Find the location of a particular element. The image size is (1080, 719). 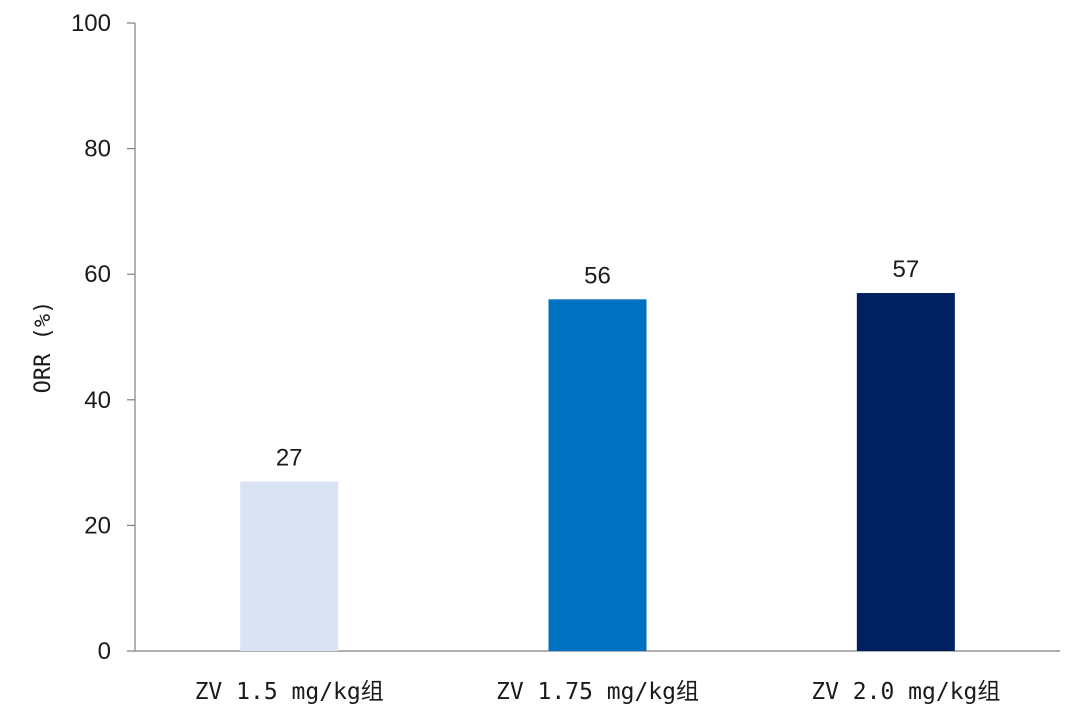

x-tick-label: ZV 1.75 mg/kg组 is located at coordinates (597, 692).